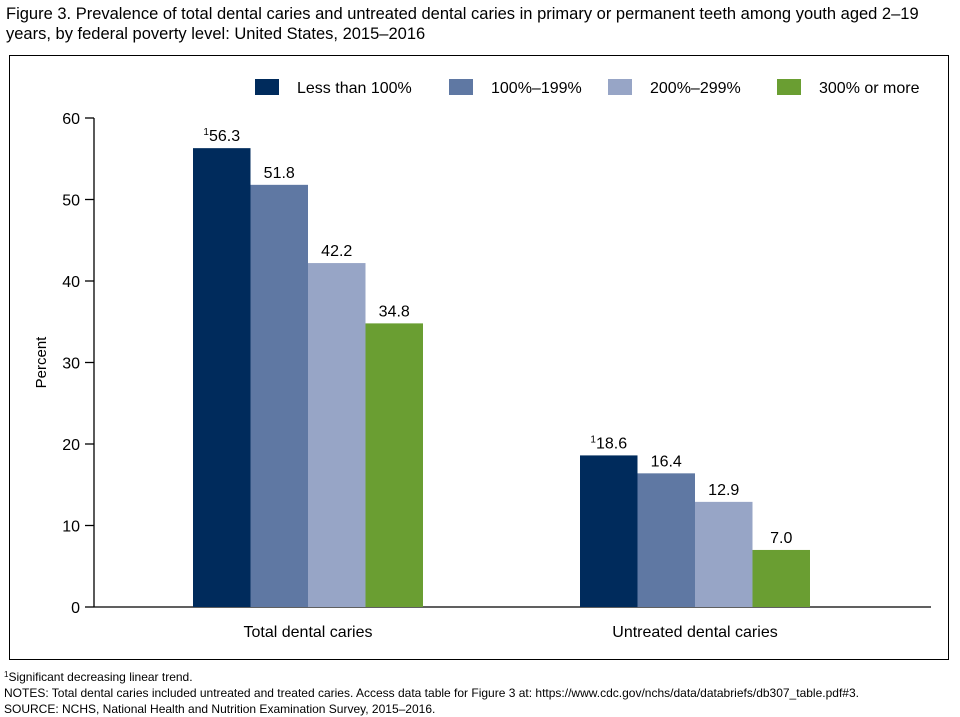  Describe the element at coordinates (71, 201) in the screenshot. I see `y-tick-label: 50` at that location.